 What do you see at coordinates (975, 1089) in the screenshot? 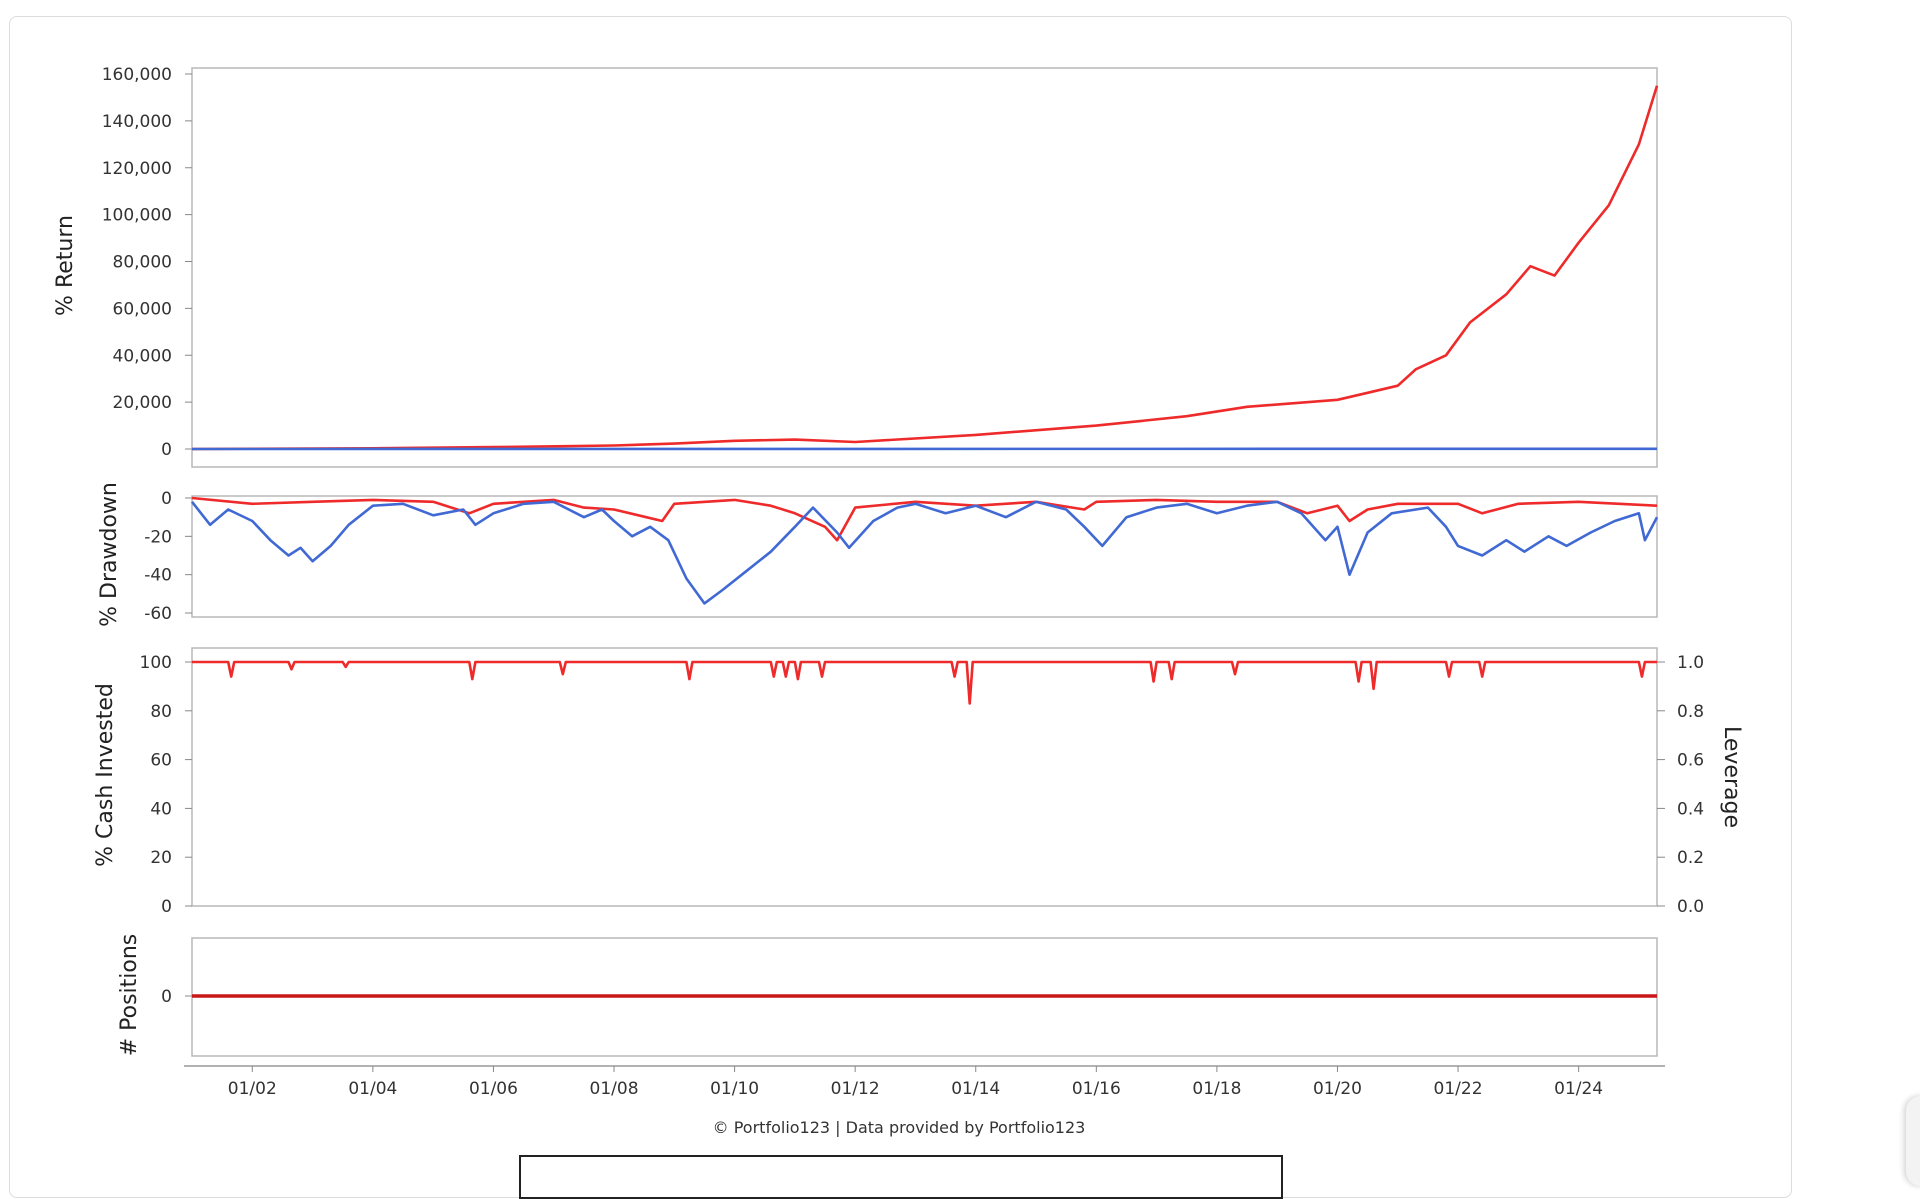
I see `xtick-label-6: 01/14` at bounding box center [975, 1089].